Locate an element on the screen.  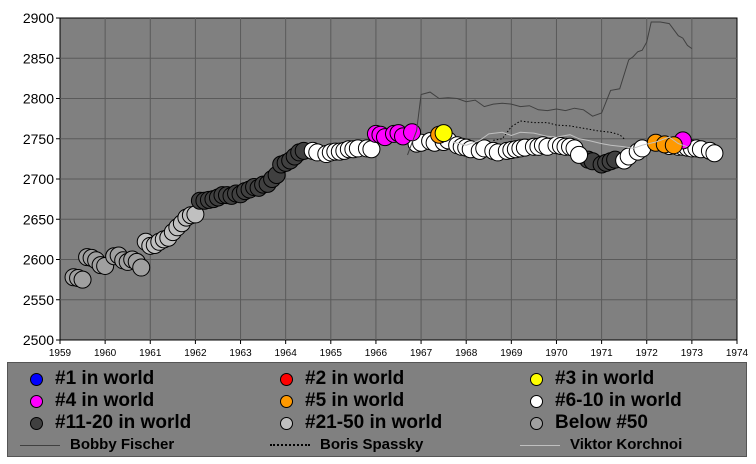
x-tick-label: 1965 is located at coordinates (331, 353).